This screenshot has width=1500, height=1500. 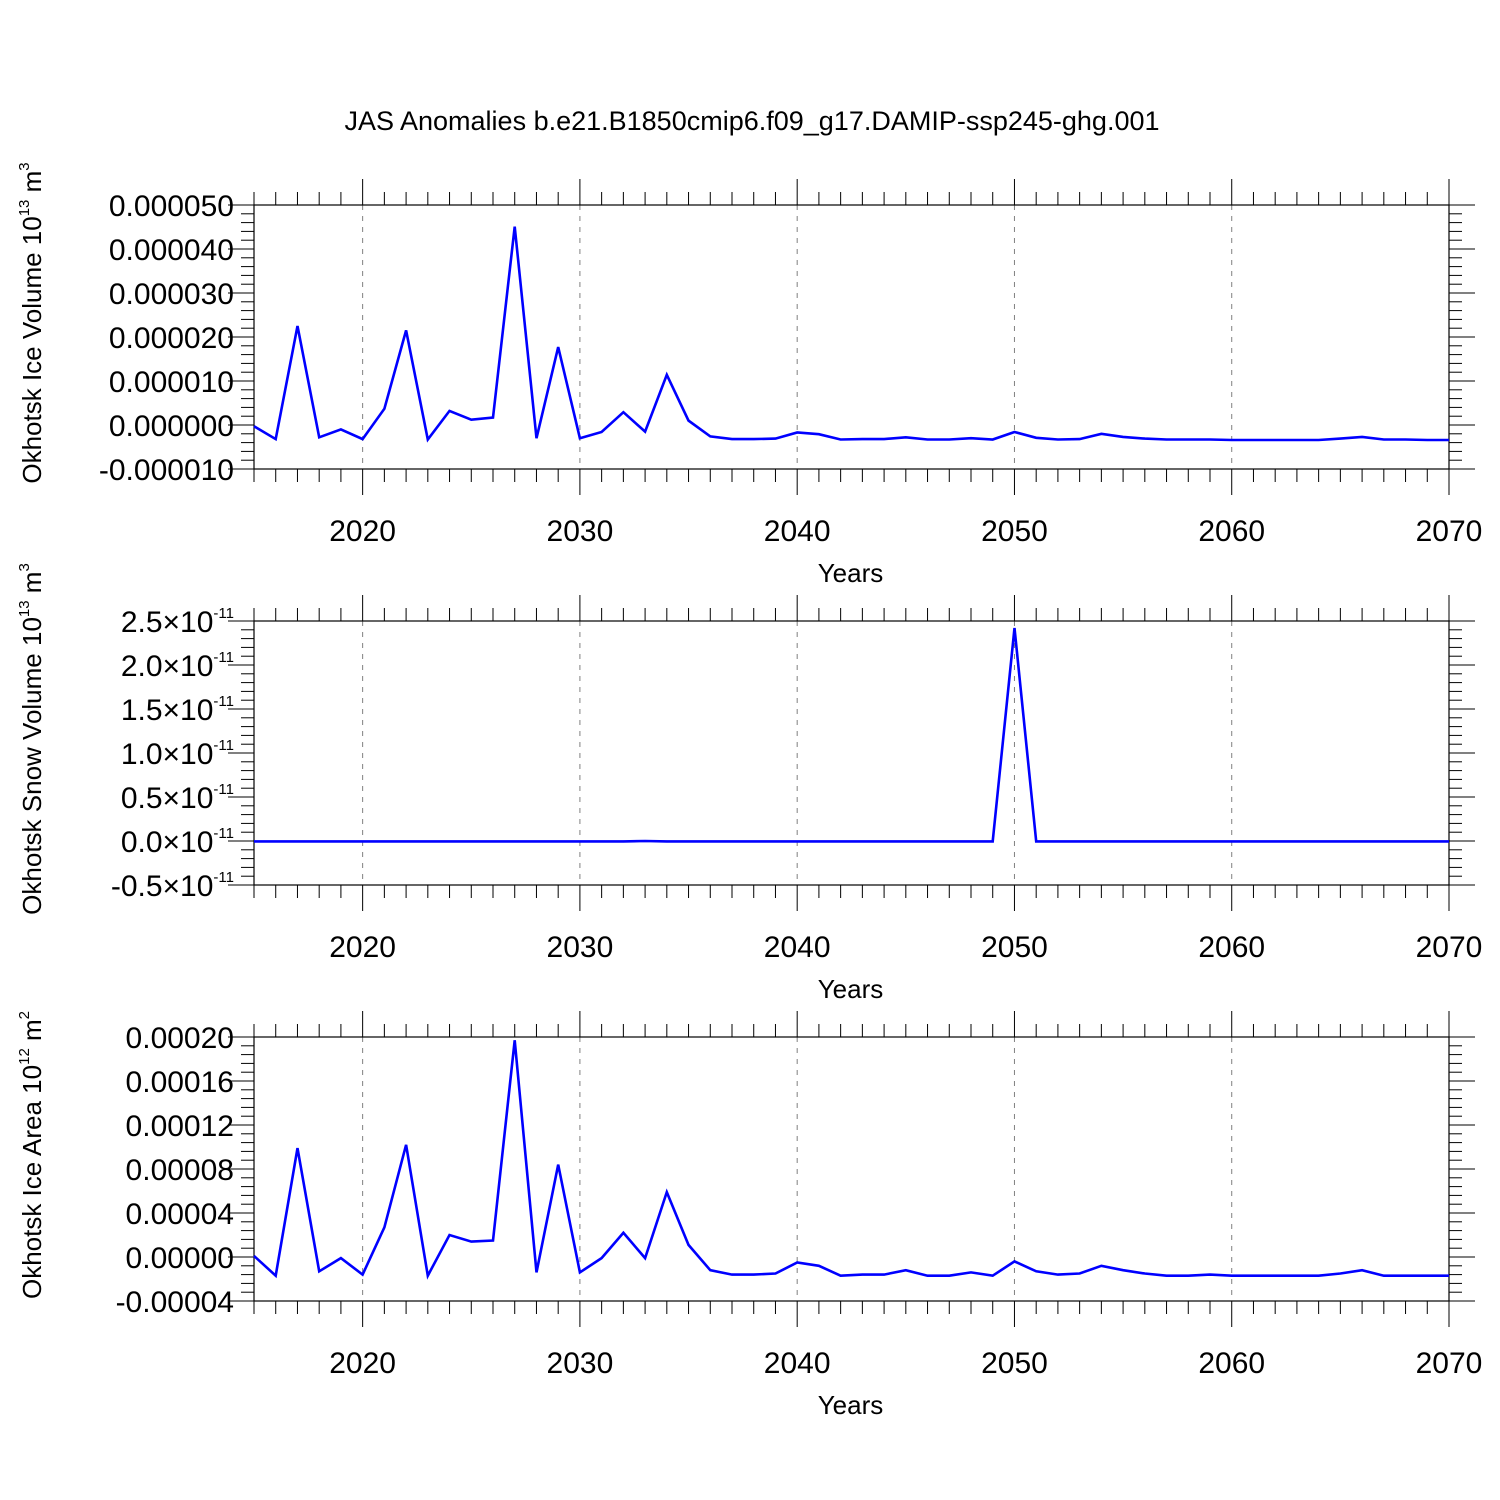 I want to click on y-tick-label: 2.0×10⁻¹¹, so click(x=177, y=666).